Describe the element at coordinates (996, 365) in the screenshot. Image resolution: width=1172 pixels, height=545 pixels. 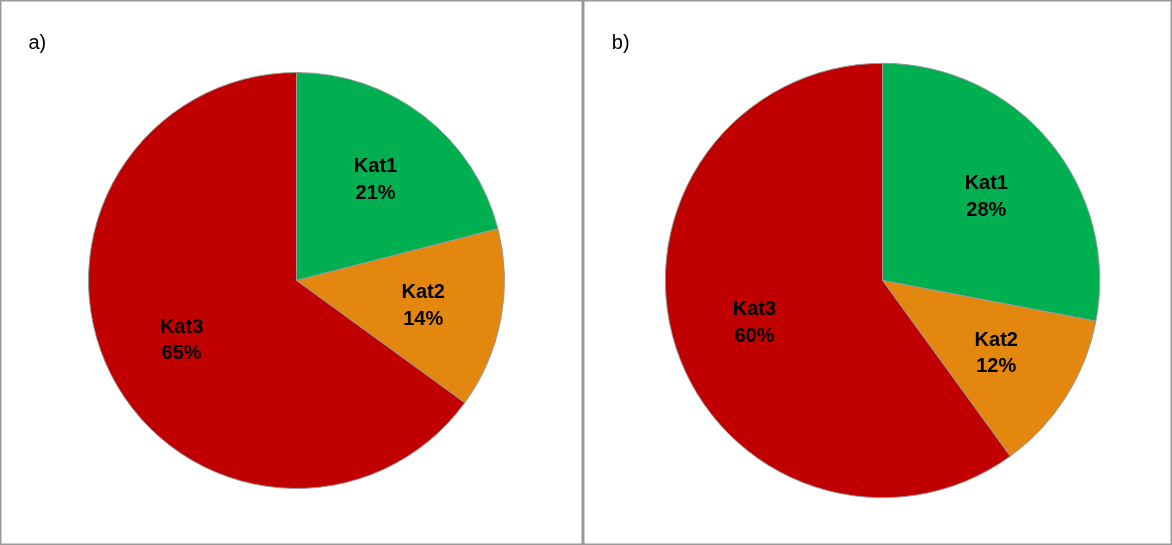
I see `data-label: 12%` at that location.